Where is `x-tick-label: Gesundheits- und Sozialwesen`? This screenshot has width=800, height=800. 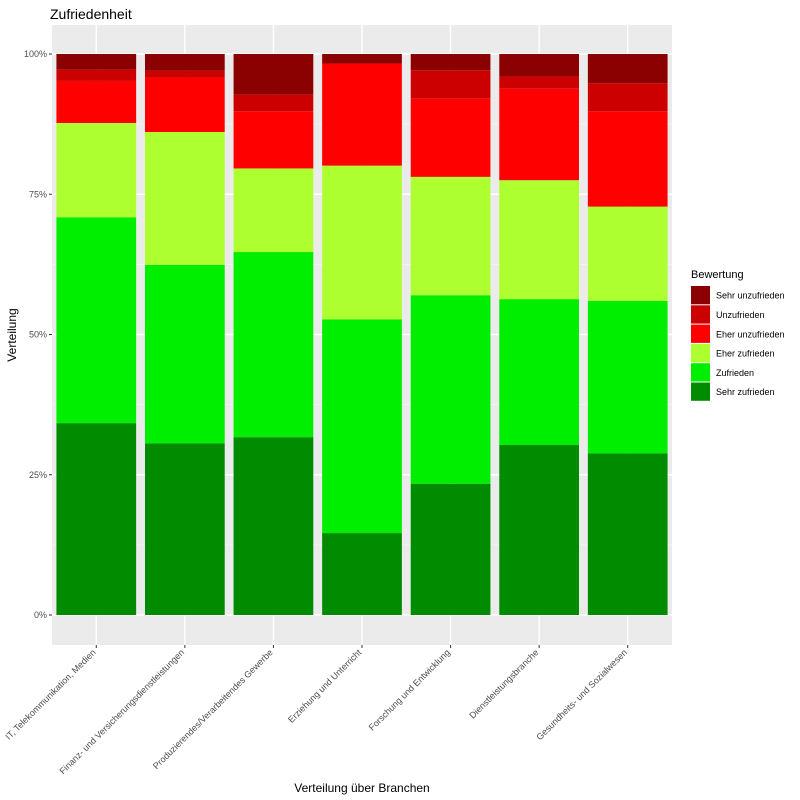
x-tick-label: Gesundheits- und Sozialwesen is located at coordinates (581, 694).